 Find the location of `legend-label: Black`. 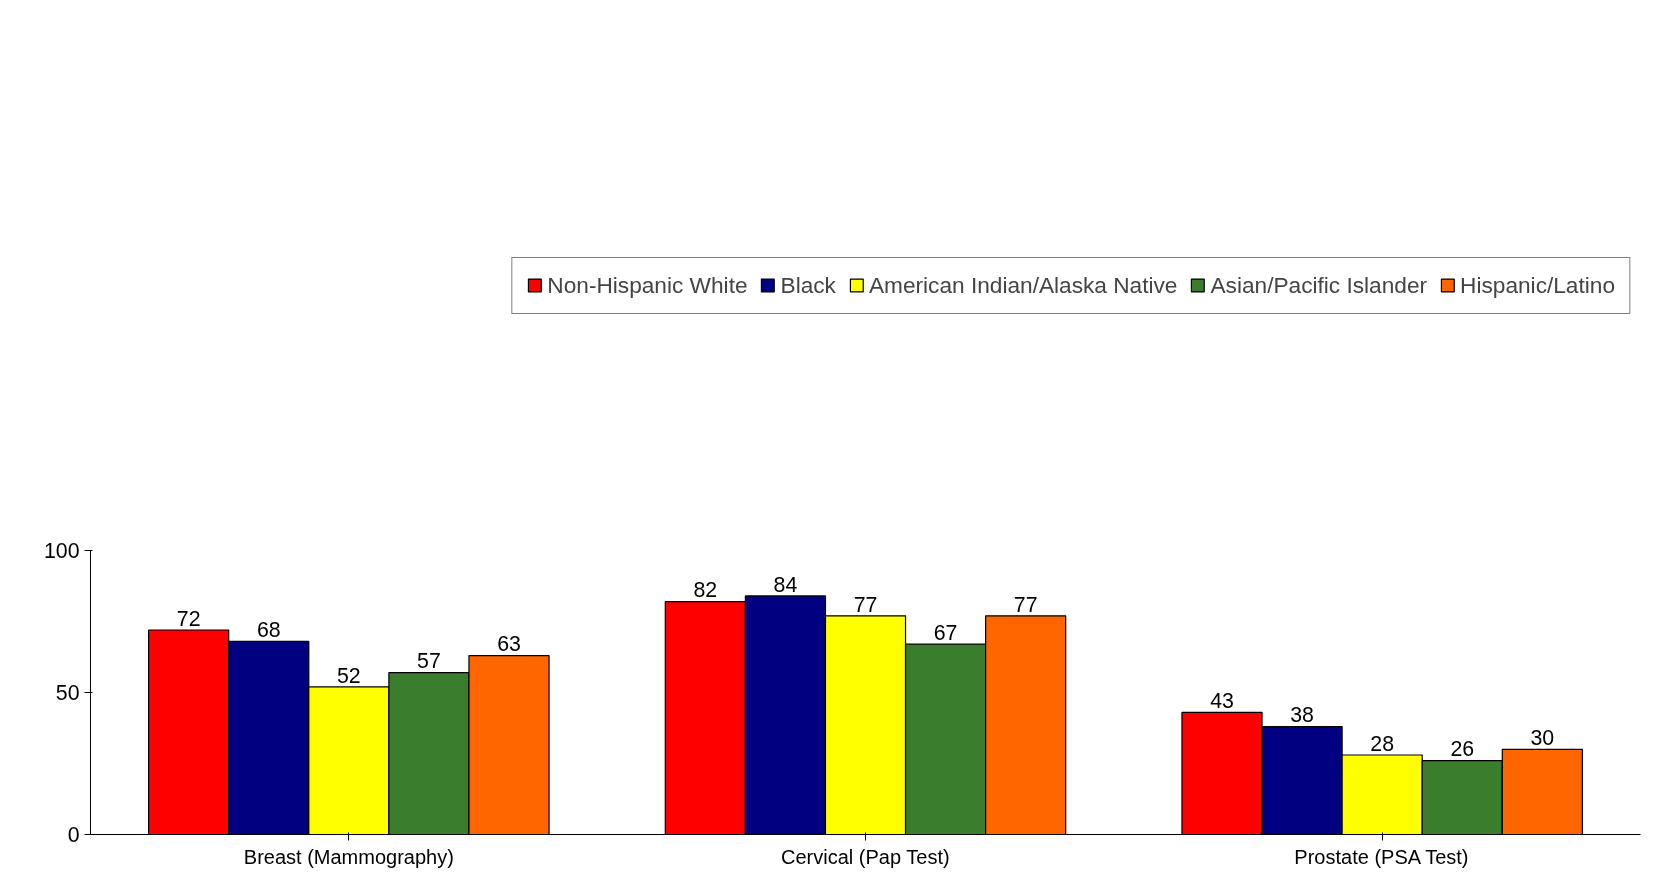

legend-label: Black is located at coordinates (808, 285).